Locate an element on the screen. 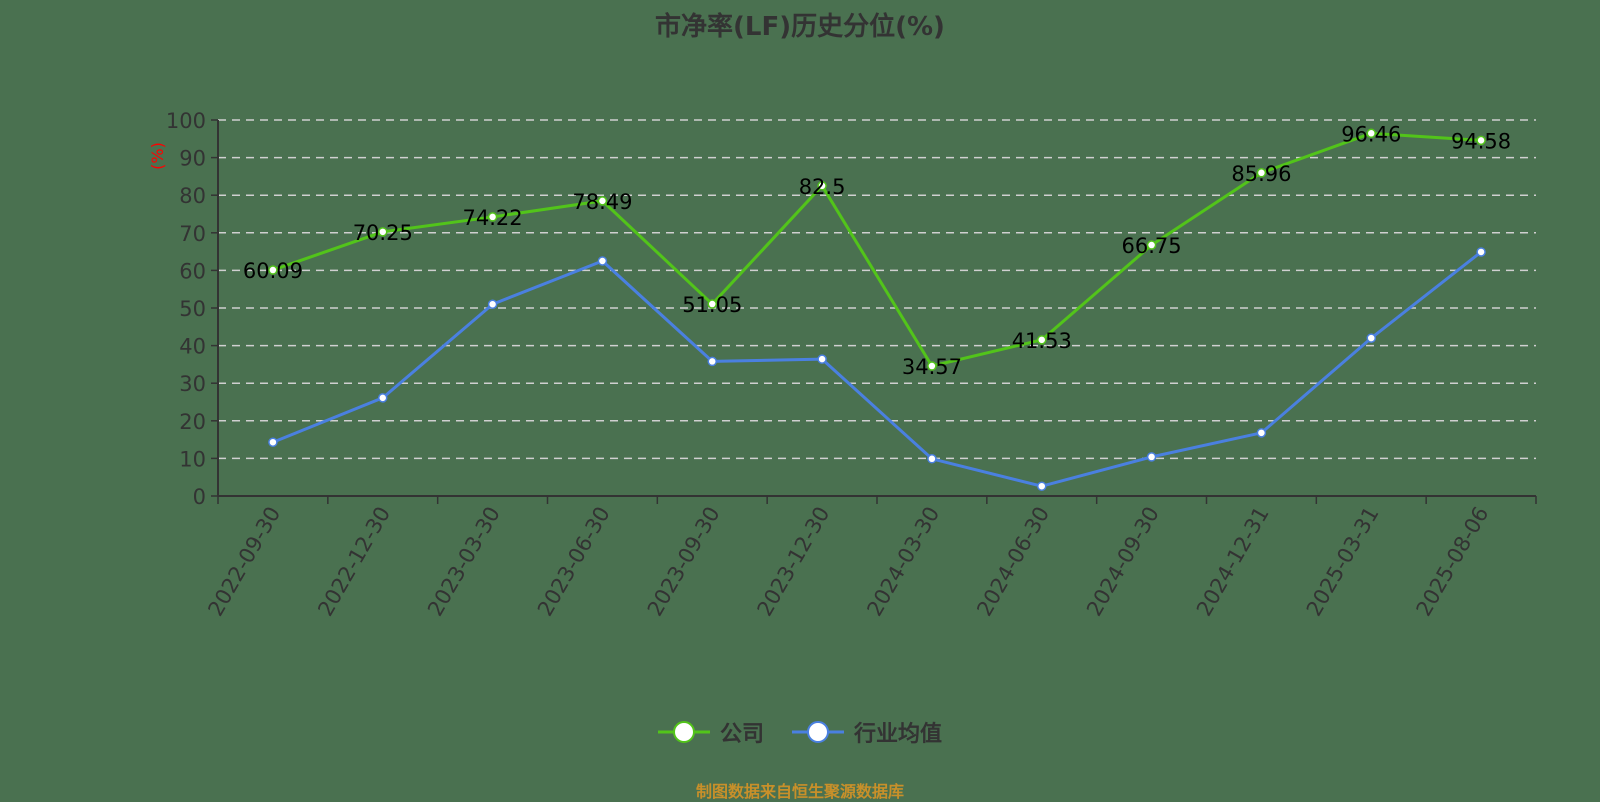  y-axis-unit-label: (%) is located at coordinates (157, 156).